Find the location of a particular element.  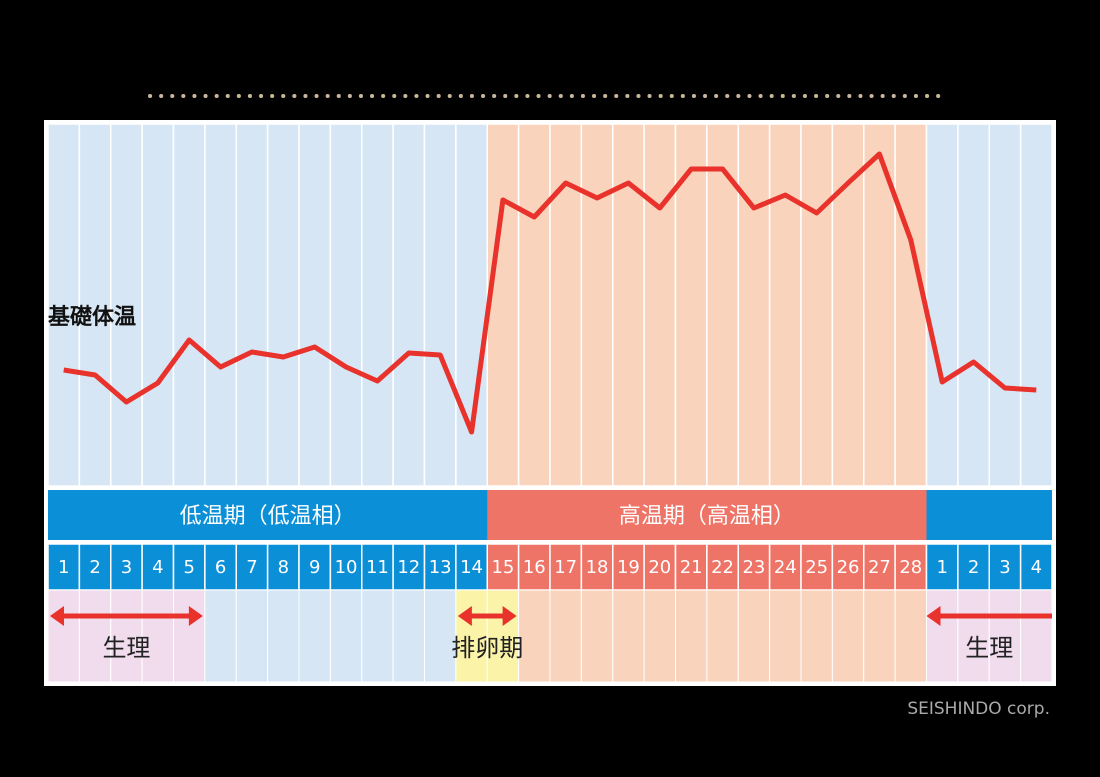

day-label: 12 is located at coordinates (408, 567).